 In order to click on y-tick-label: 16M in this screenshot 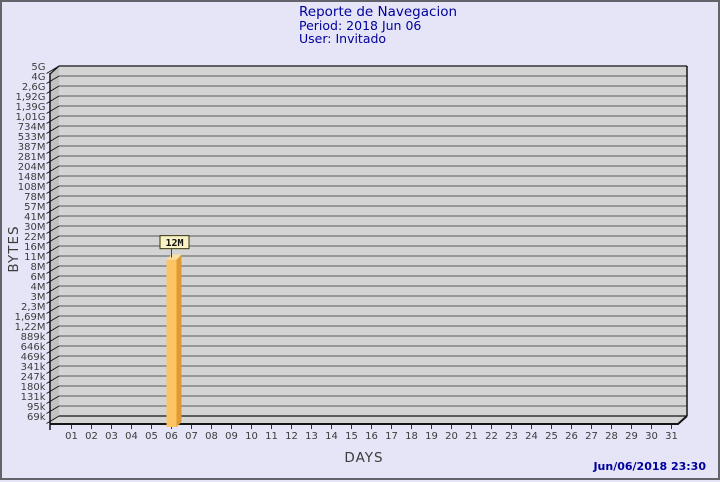, I will do `click(34, 247)`.